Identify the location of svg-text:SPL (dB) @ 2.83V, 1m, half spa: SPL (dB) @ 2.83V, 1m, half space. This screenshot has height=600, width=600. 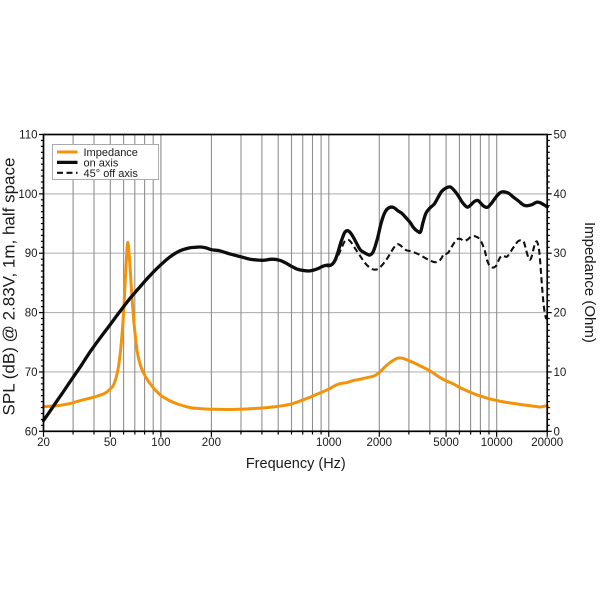
(9, 287).